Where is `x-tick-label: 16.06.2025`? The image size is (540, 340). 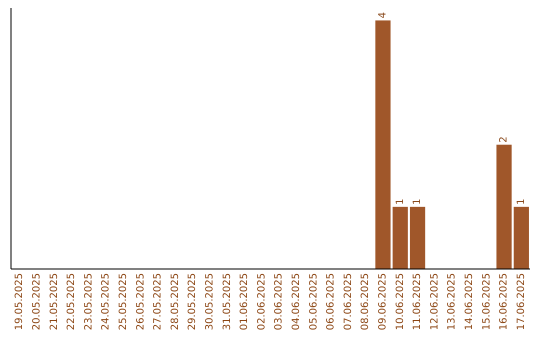
x-tick-label: 16.06.2025 is located at coordinates (504, 301).